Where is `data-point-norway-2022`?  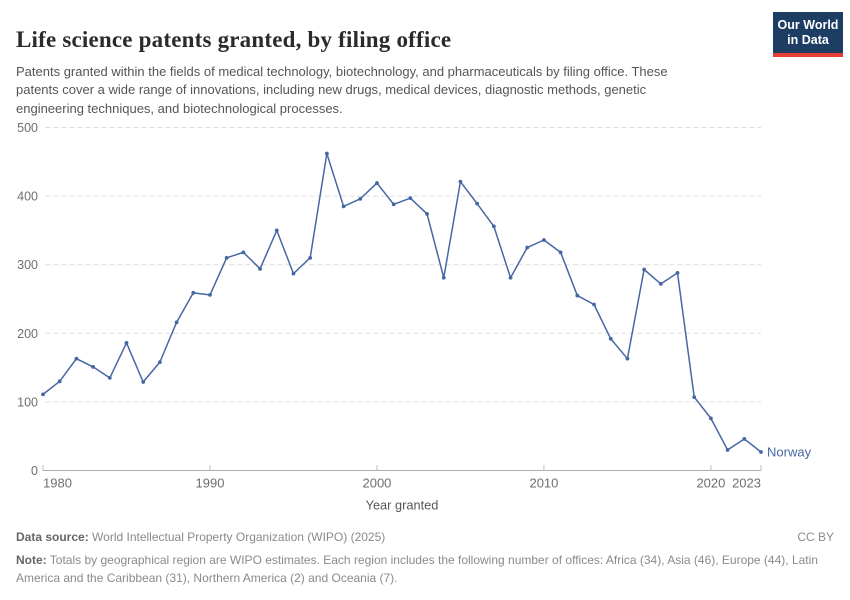 data-point-norway-2022 is located at coordinates (744, 439).